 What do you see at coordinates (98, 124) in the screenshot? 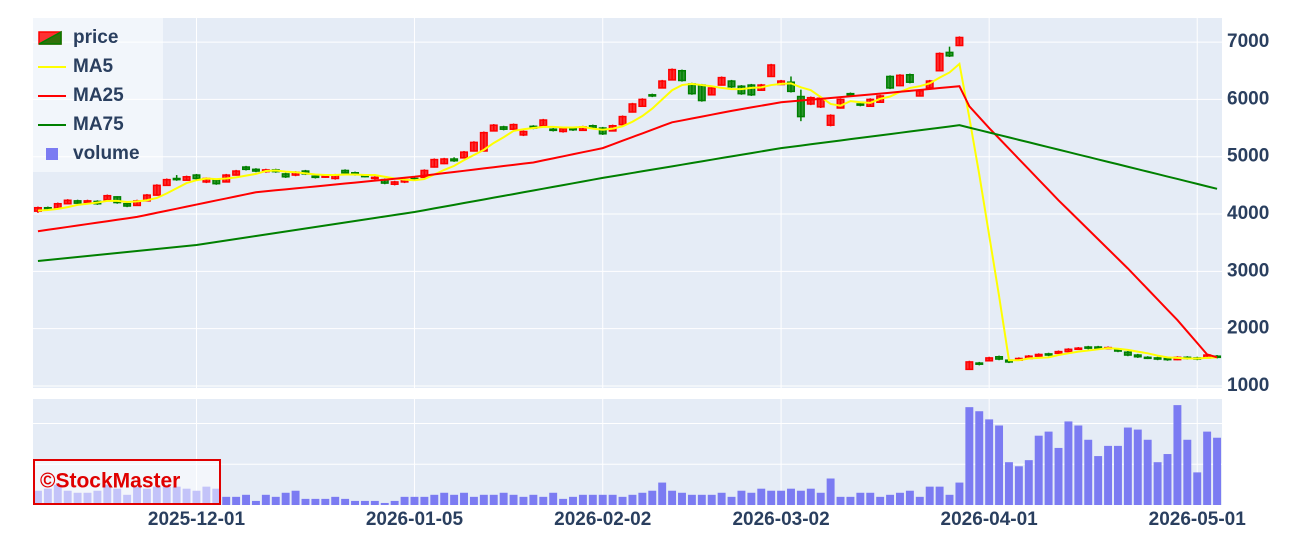
I see `legend-label: MA75` at bounding box center [98, 124].